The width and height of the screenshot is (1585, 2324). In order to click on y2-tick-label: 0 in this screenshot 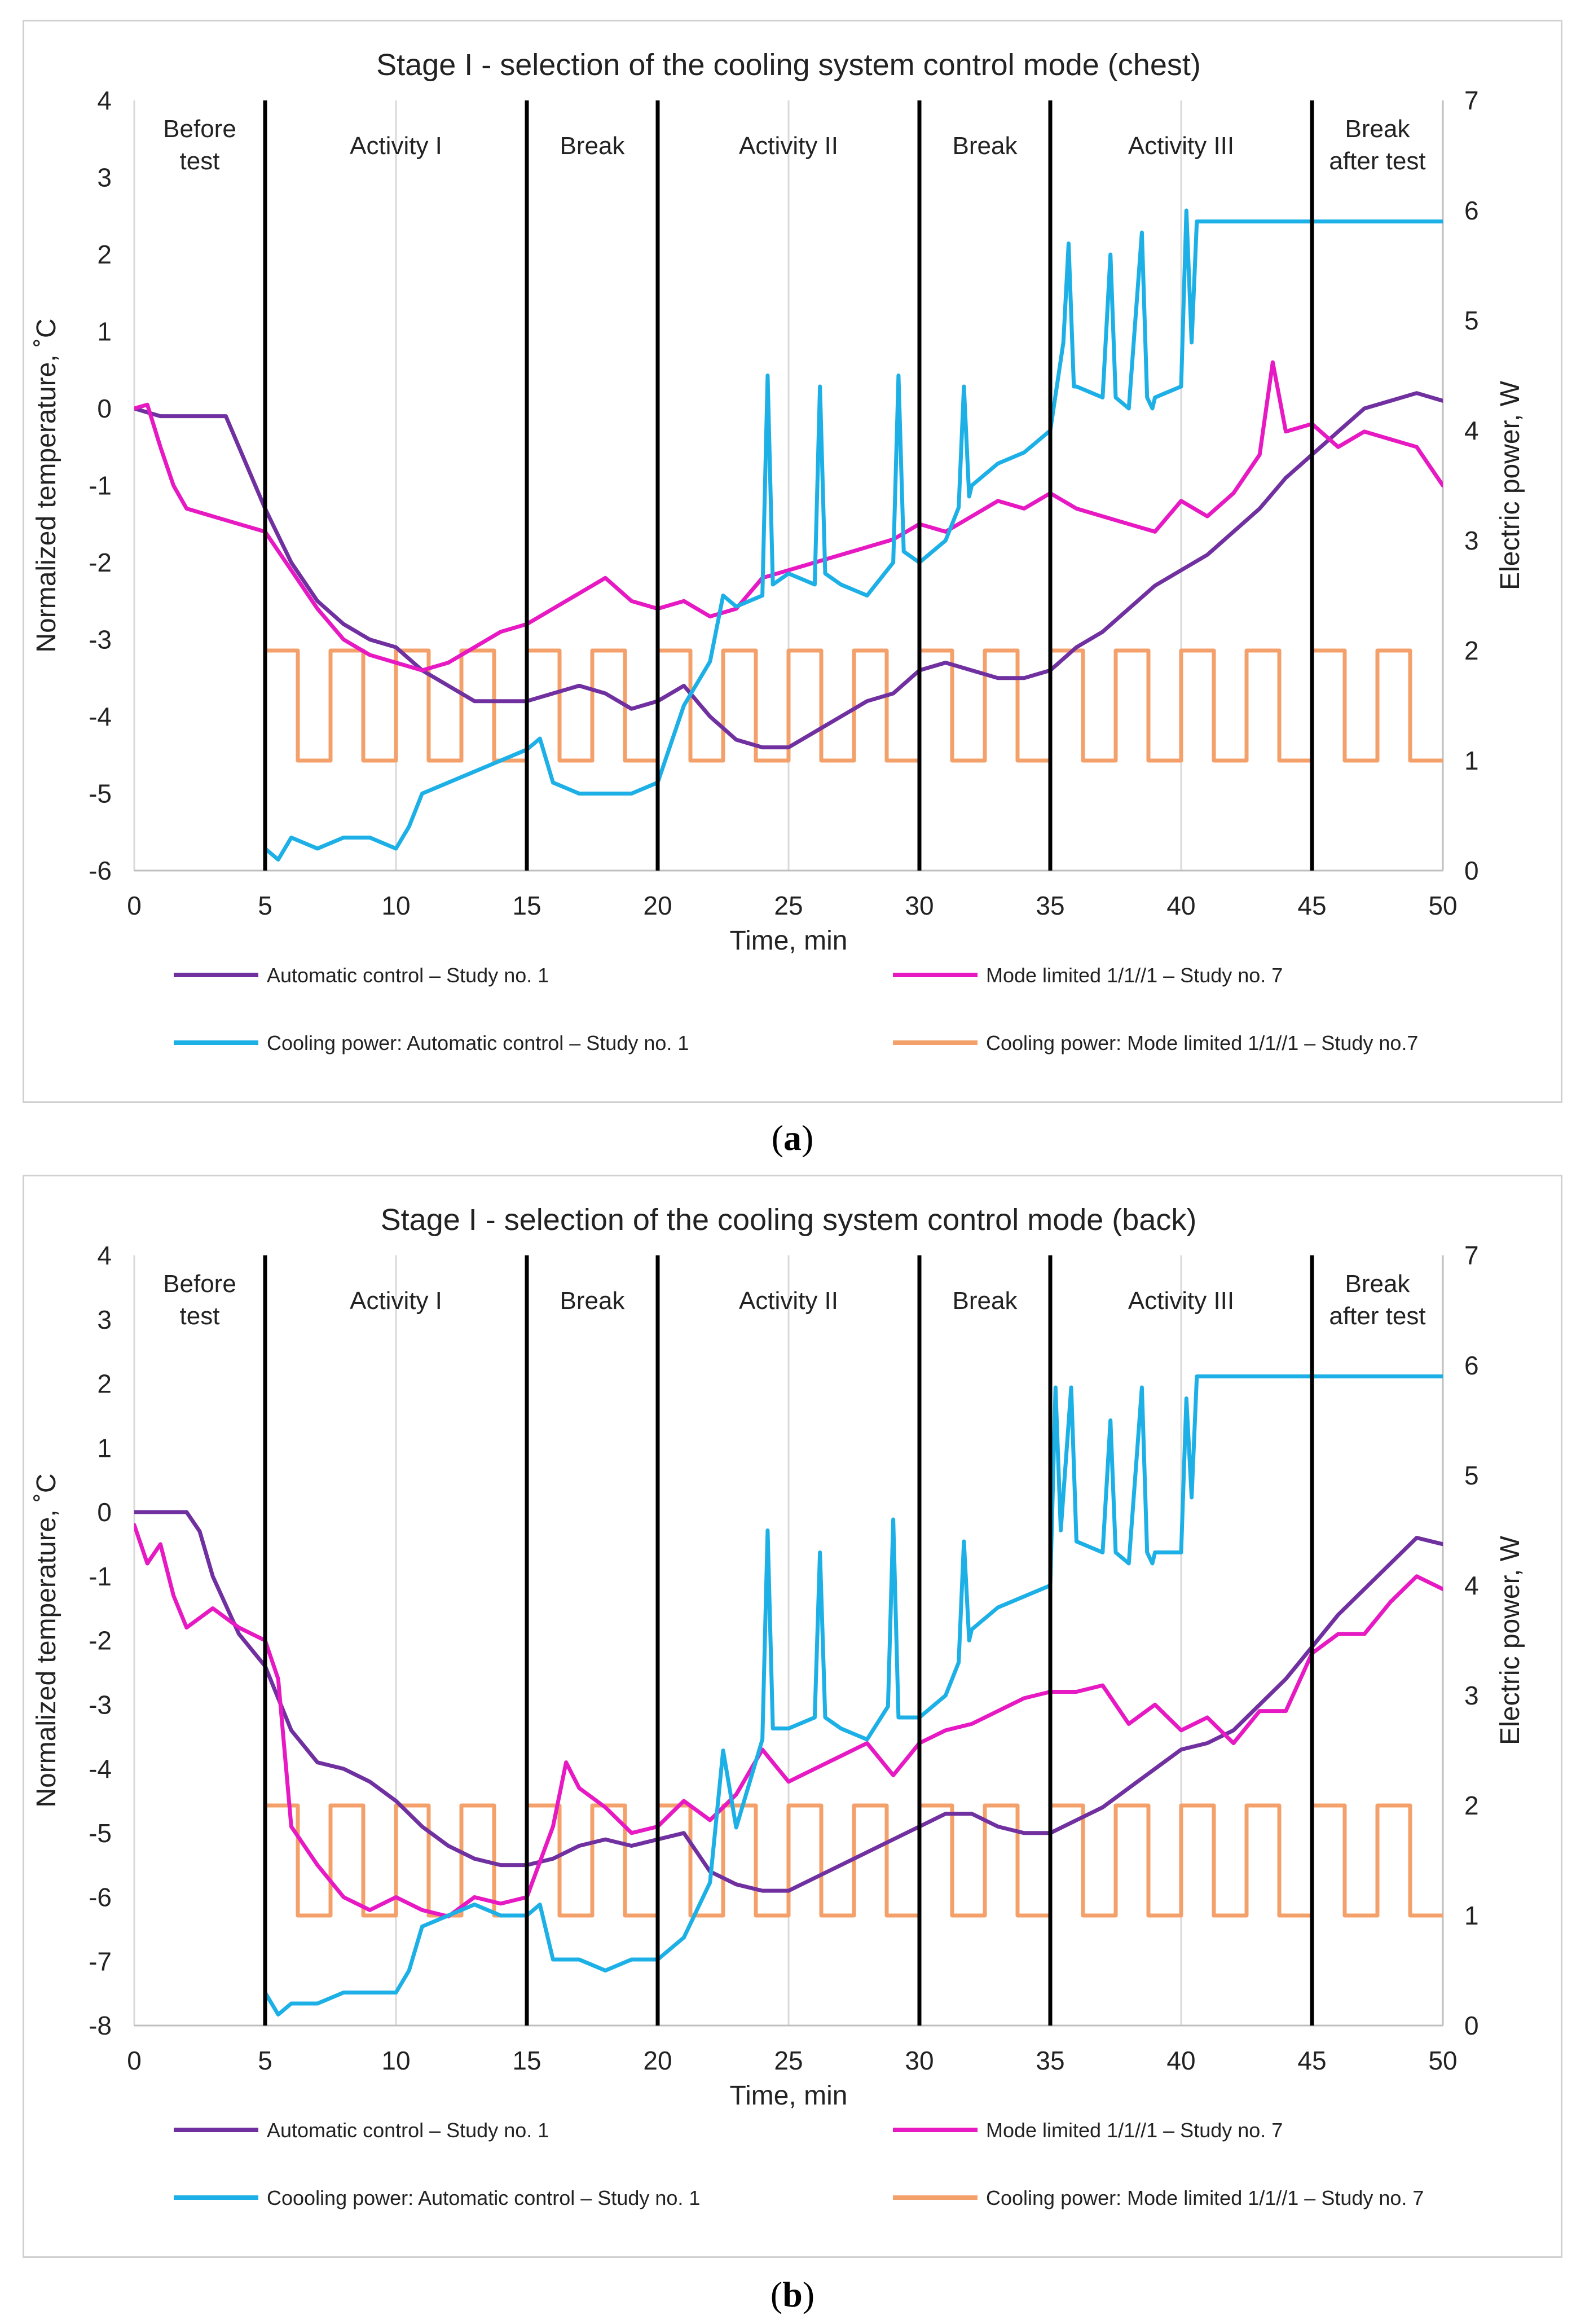, I will do `click(1471, 2025)`.